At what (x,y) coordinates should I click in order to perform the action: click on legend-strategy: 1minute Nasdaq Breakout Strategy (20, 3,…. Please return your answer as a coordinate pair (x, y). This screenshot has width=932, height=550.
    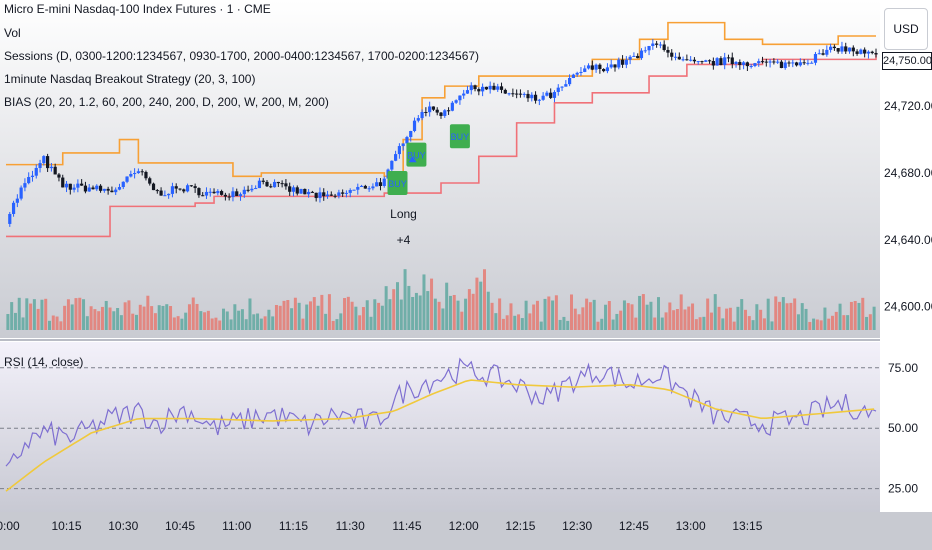
    Looking at the image, I should click on (130, 79).